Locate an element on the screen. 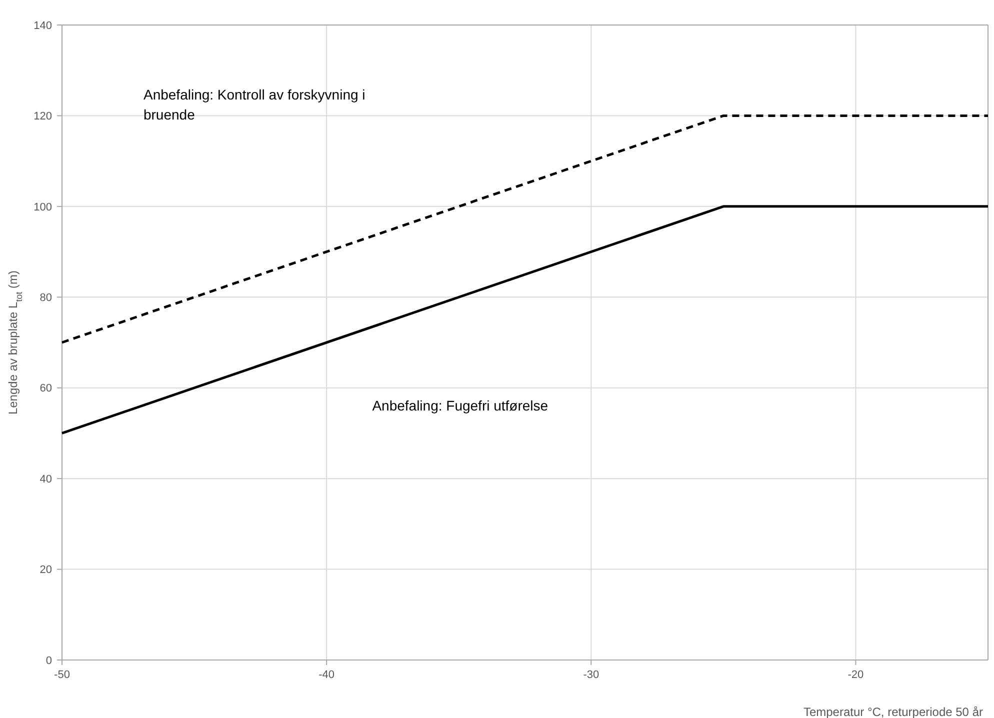 The image size is (994, 718). annotation: Anbefaling: Kontroll av forskyvning i bruende is located at coordinates (254, 104).